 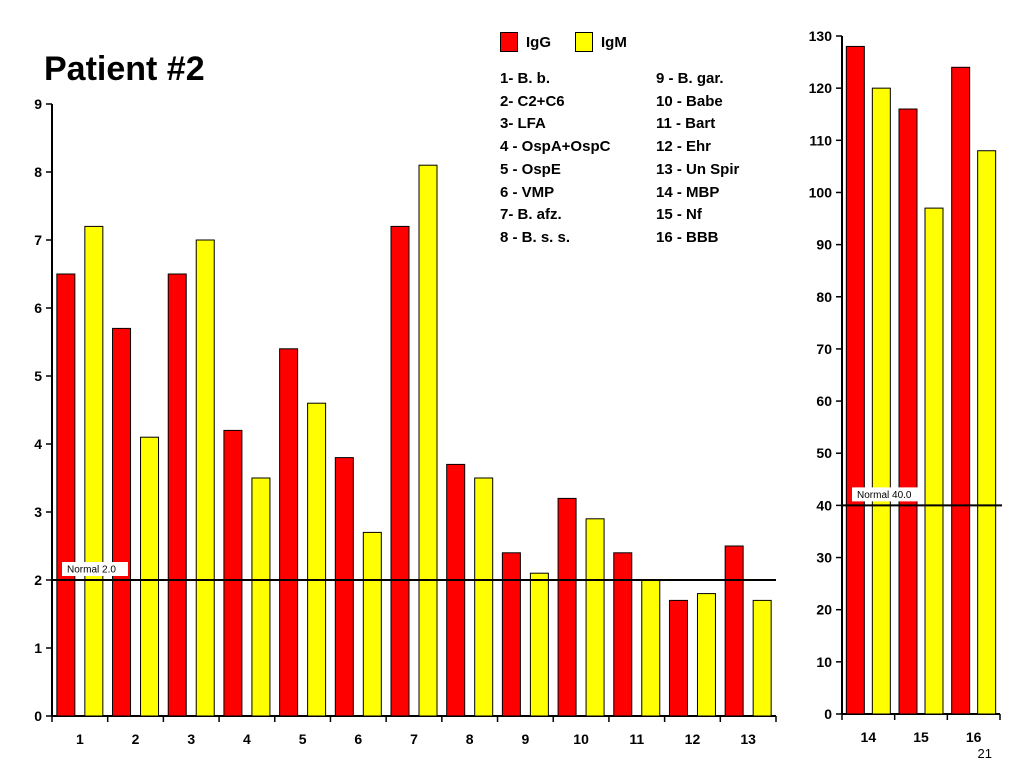 What do you see at coordinates (748, 739) in the screenshot?
I see `x-tick-label: 13` at bounding box center [748, 739].